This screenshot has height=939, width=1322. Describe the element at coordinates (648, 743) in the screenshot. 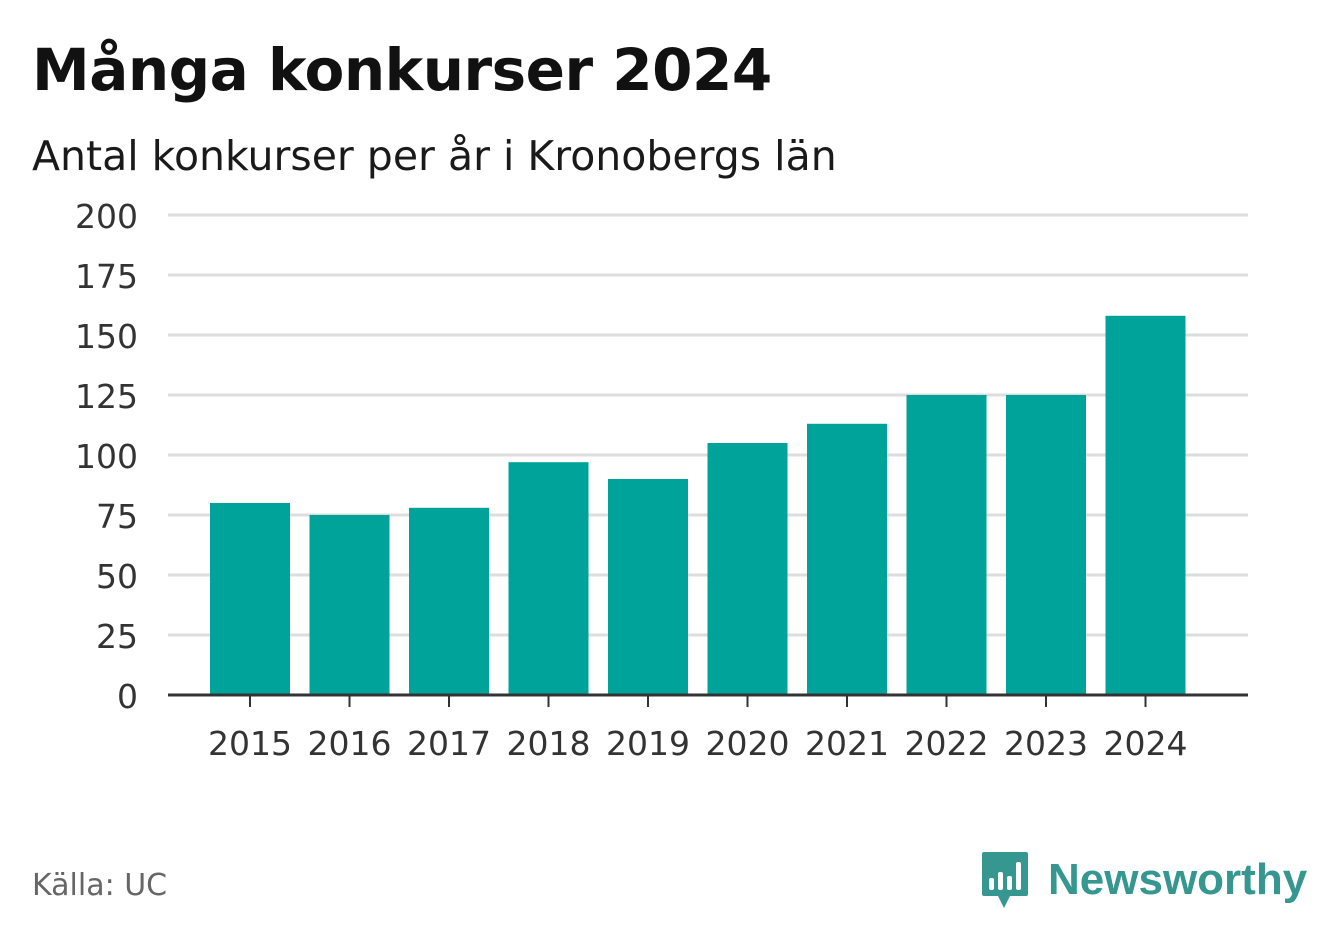

I see `x-tick-label: 2019` at that location.